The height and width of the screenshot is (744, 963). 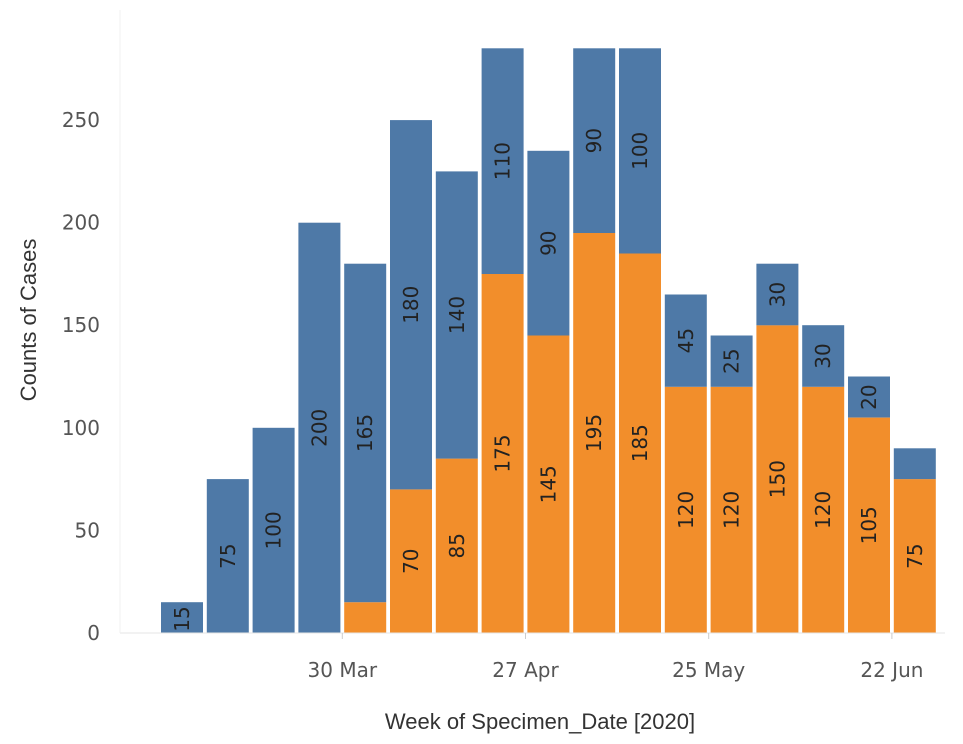 I want to click on bar-label-top: 20, so click(x=869, y=396).